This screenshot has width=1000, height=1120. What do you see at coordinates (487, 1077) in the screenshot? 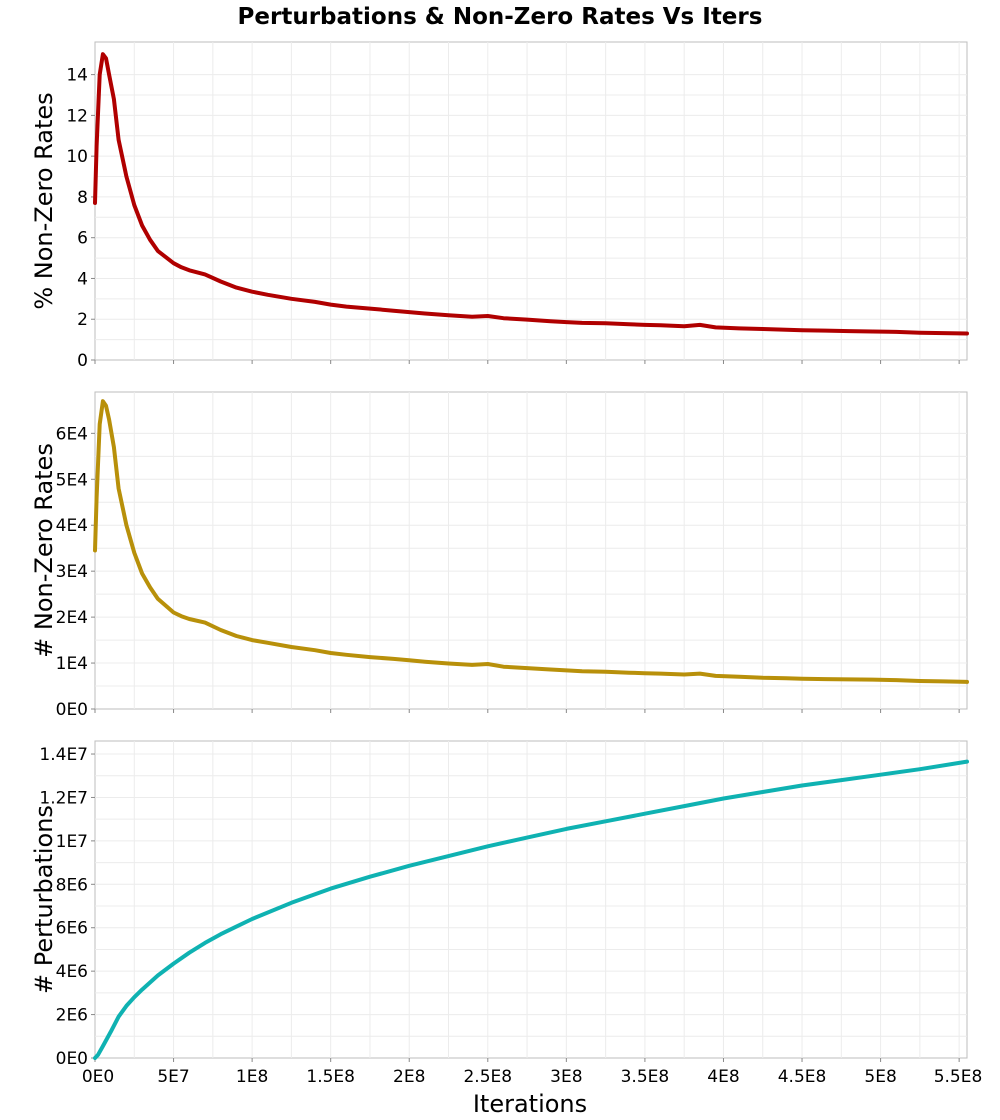
I see `x-tick-label: 2.5E8` at bounding box center [487, 1077].